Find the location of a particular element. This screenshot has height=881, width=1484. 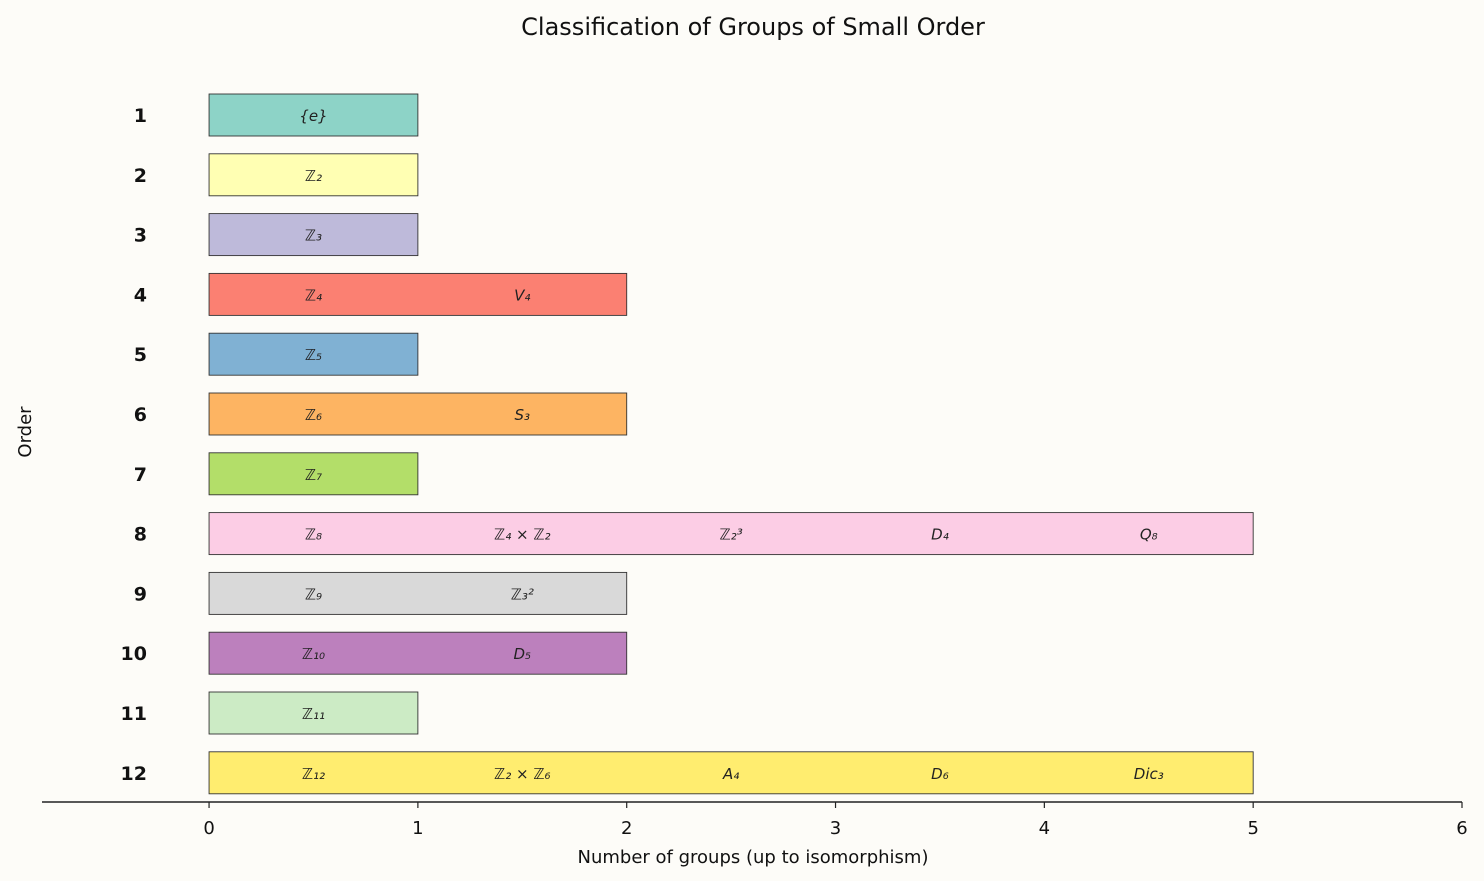

group-label: D₅ is located at coordinates (523, 654).